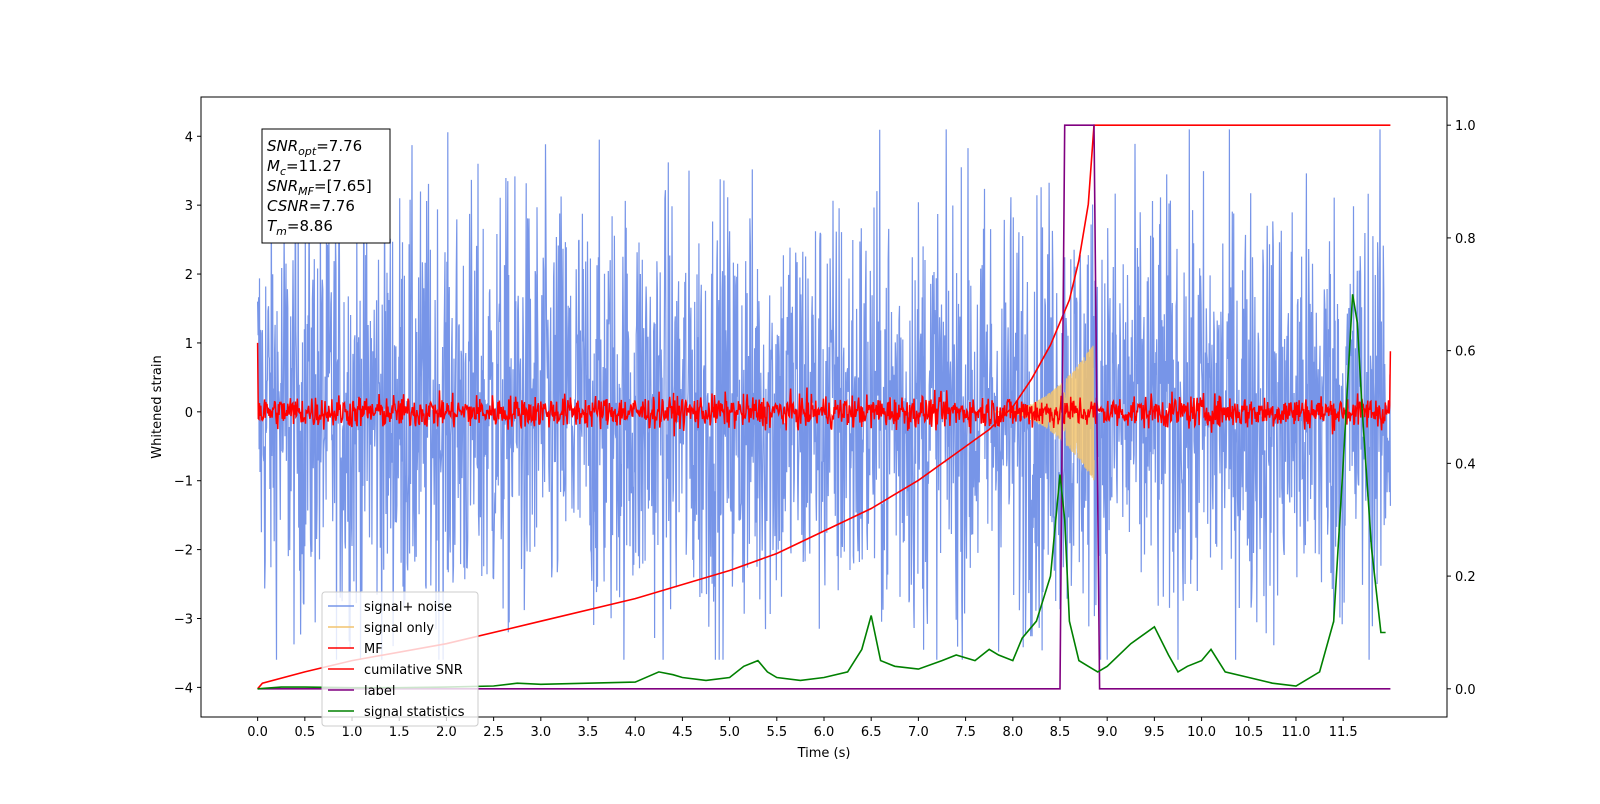 This screenshot has height=804, width=1600. What do you see at coordinates (1465, 464) in the screenshot?
I see `y2-tick-label: 0.4` at bounding box center [1465, 464].